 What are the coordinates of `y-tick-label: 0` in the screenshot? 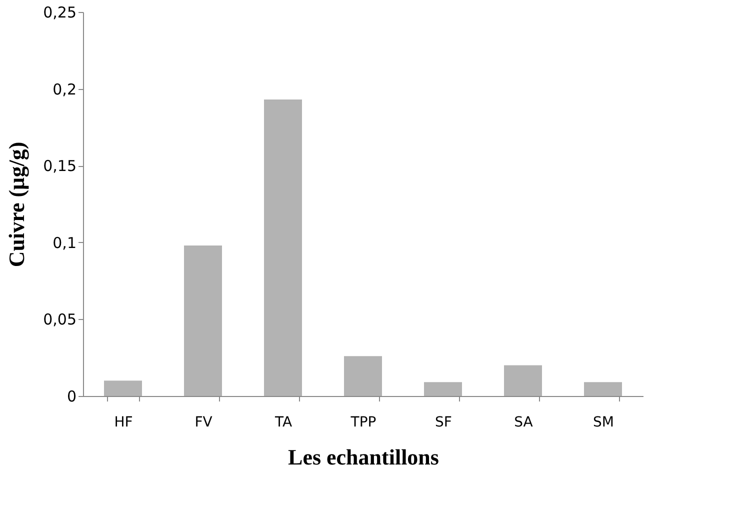 It's located at (71, 397).